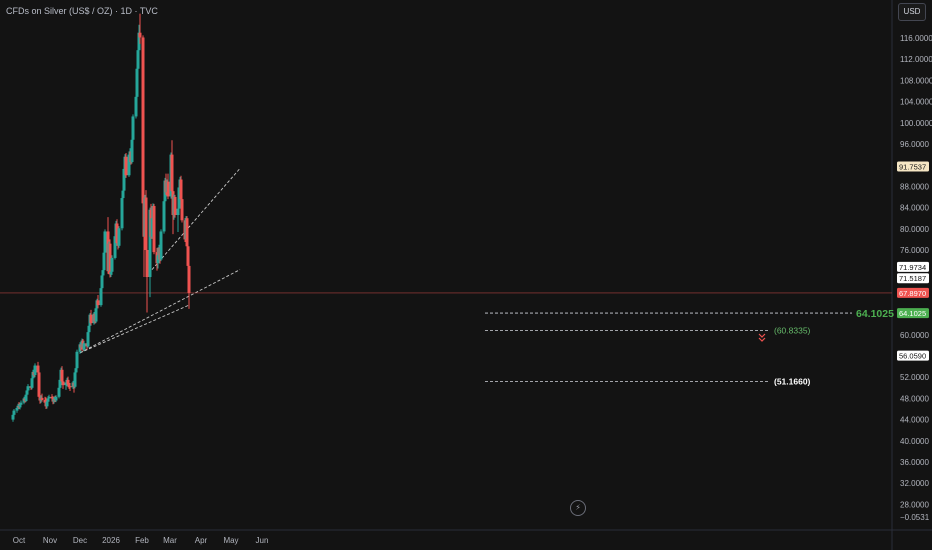  What do you see at coordinates (914, 483) in the screenshot?
I see `y-tick-label: 32.0000` at bounding box center [914, 483].